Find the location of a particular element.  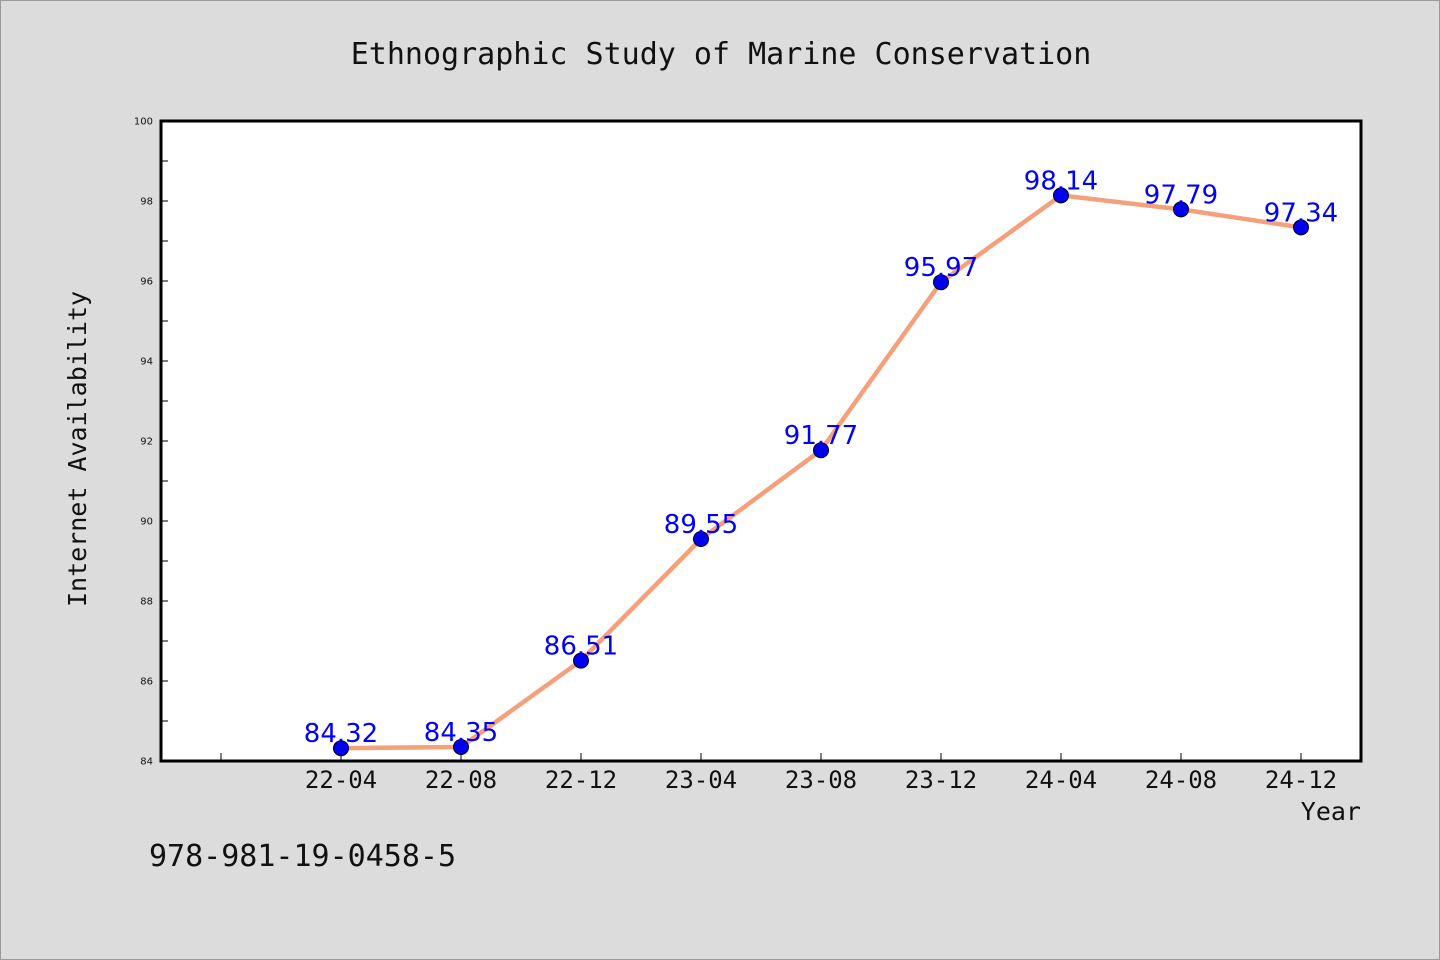

x-tick-label: 24-12 is located at coordinates (1301, 780).